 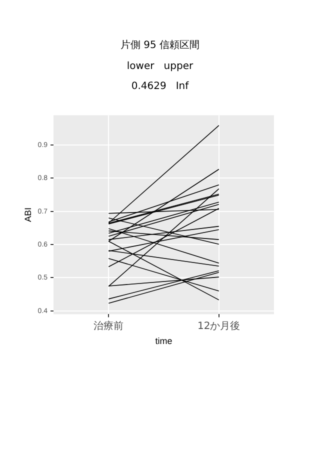 What do you see at coordinates (109, 326) in the screenshot?
I see `x-tick-label: 治療前` at bounding box center [109, 326].